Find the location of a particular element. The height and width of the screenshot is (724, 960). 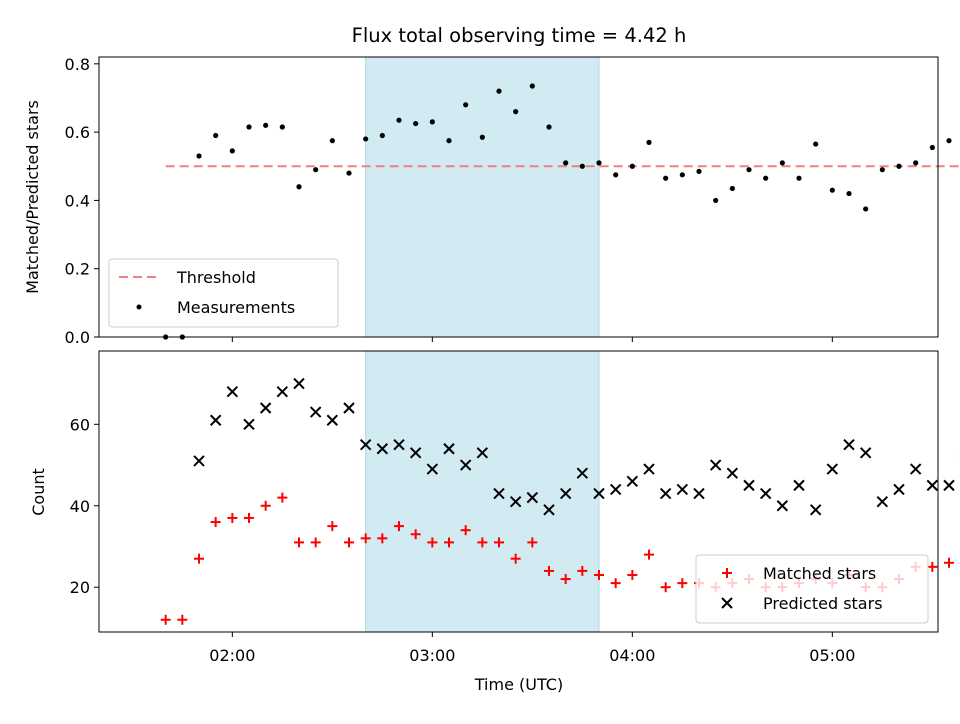

bottom-shaded-ranges is located at coordinates (482, 491).